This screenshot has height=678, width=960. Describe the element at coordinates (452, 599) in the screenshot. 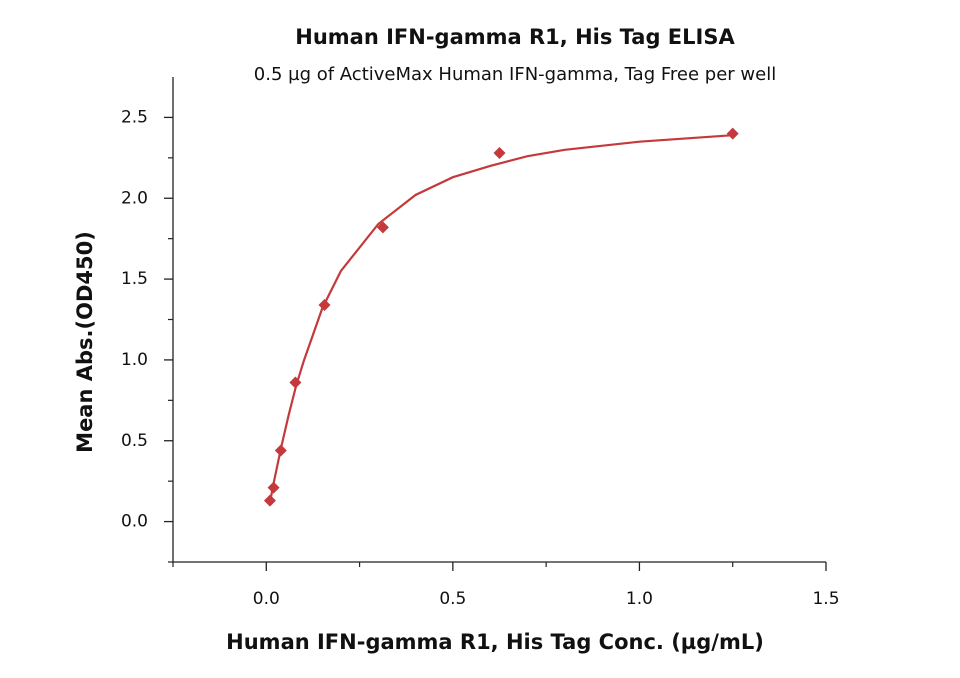

I see `x-tick-label: 0.5` at that location.